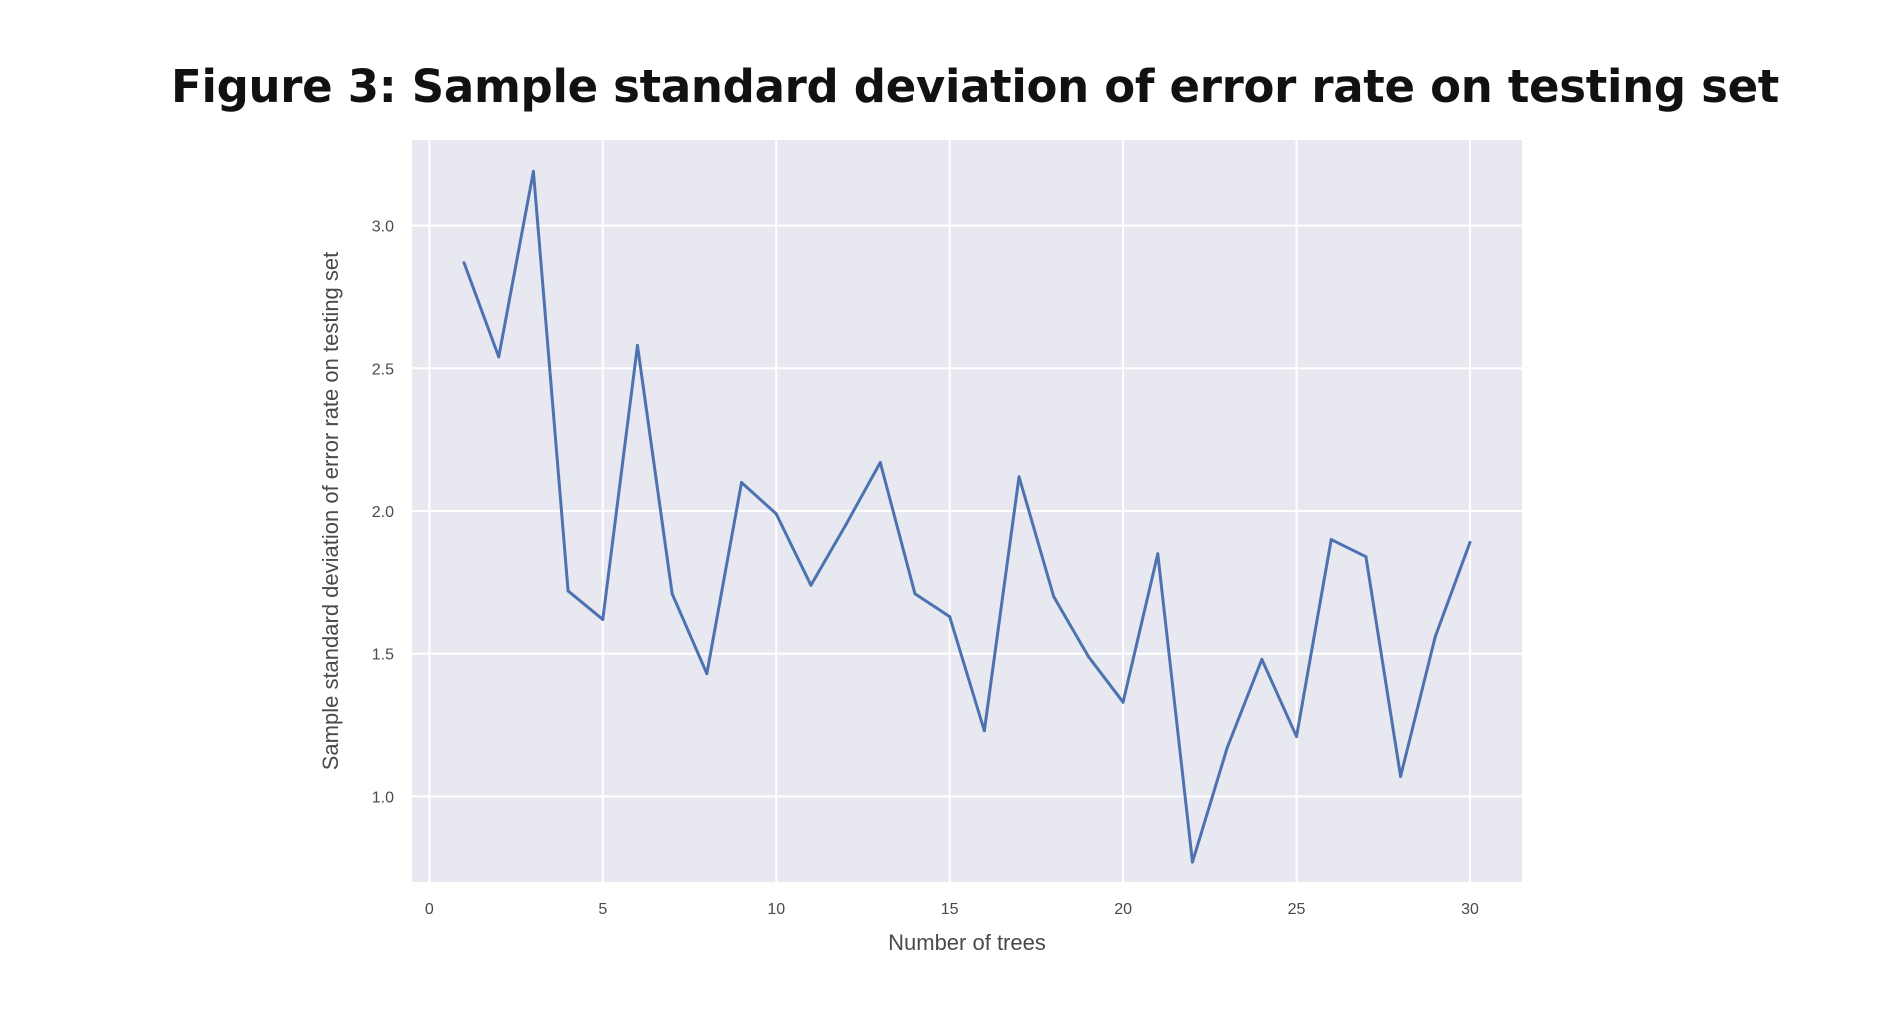 This screenshot has height=1025, width=1902. I want to click on x-axis-label: Number of trees, so click(967, 942).